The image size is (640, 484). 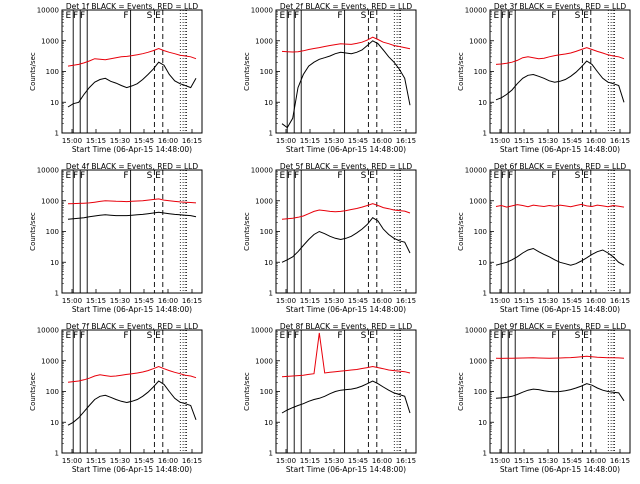 What do you see at coordinates (560, 166) in the screenshot?
I see `panel-title: Det 6f BLACK = Events, RED = LLD` at bounding box center [560, 166].